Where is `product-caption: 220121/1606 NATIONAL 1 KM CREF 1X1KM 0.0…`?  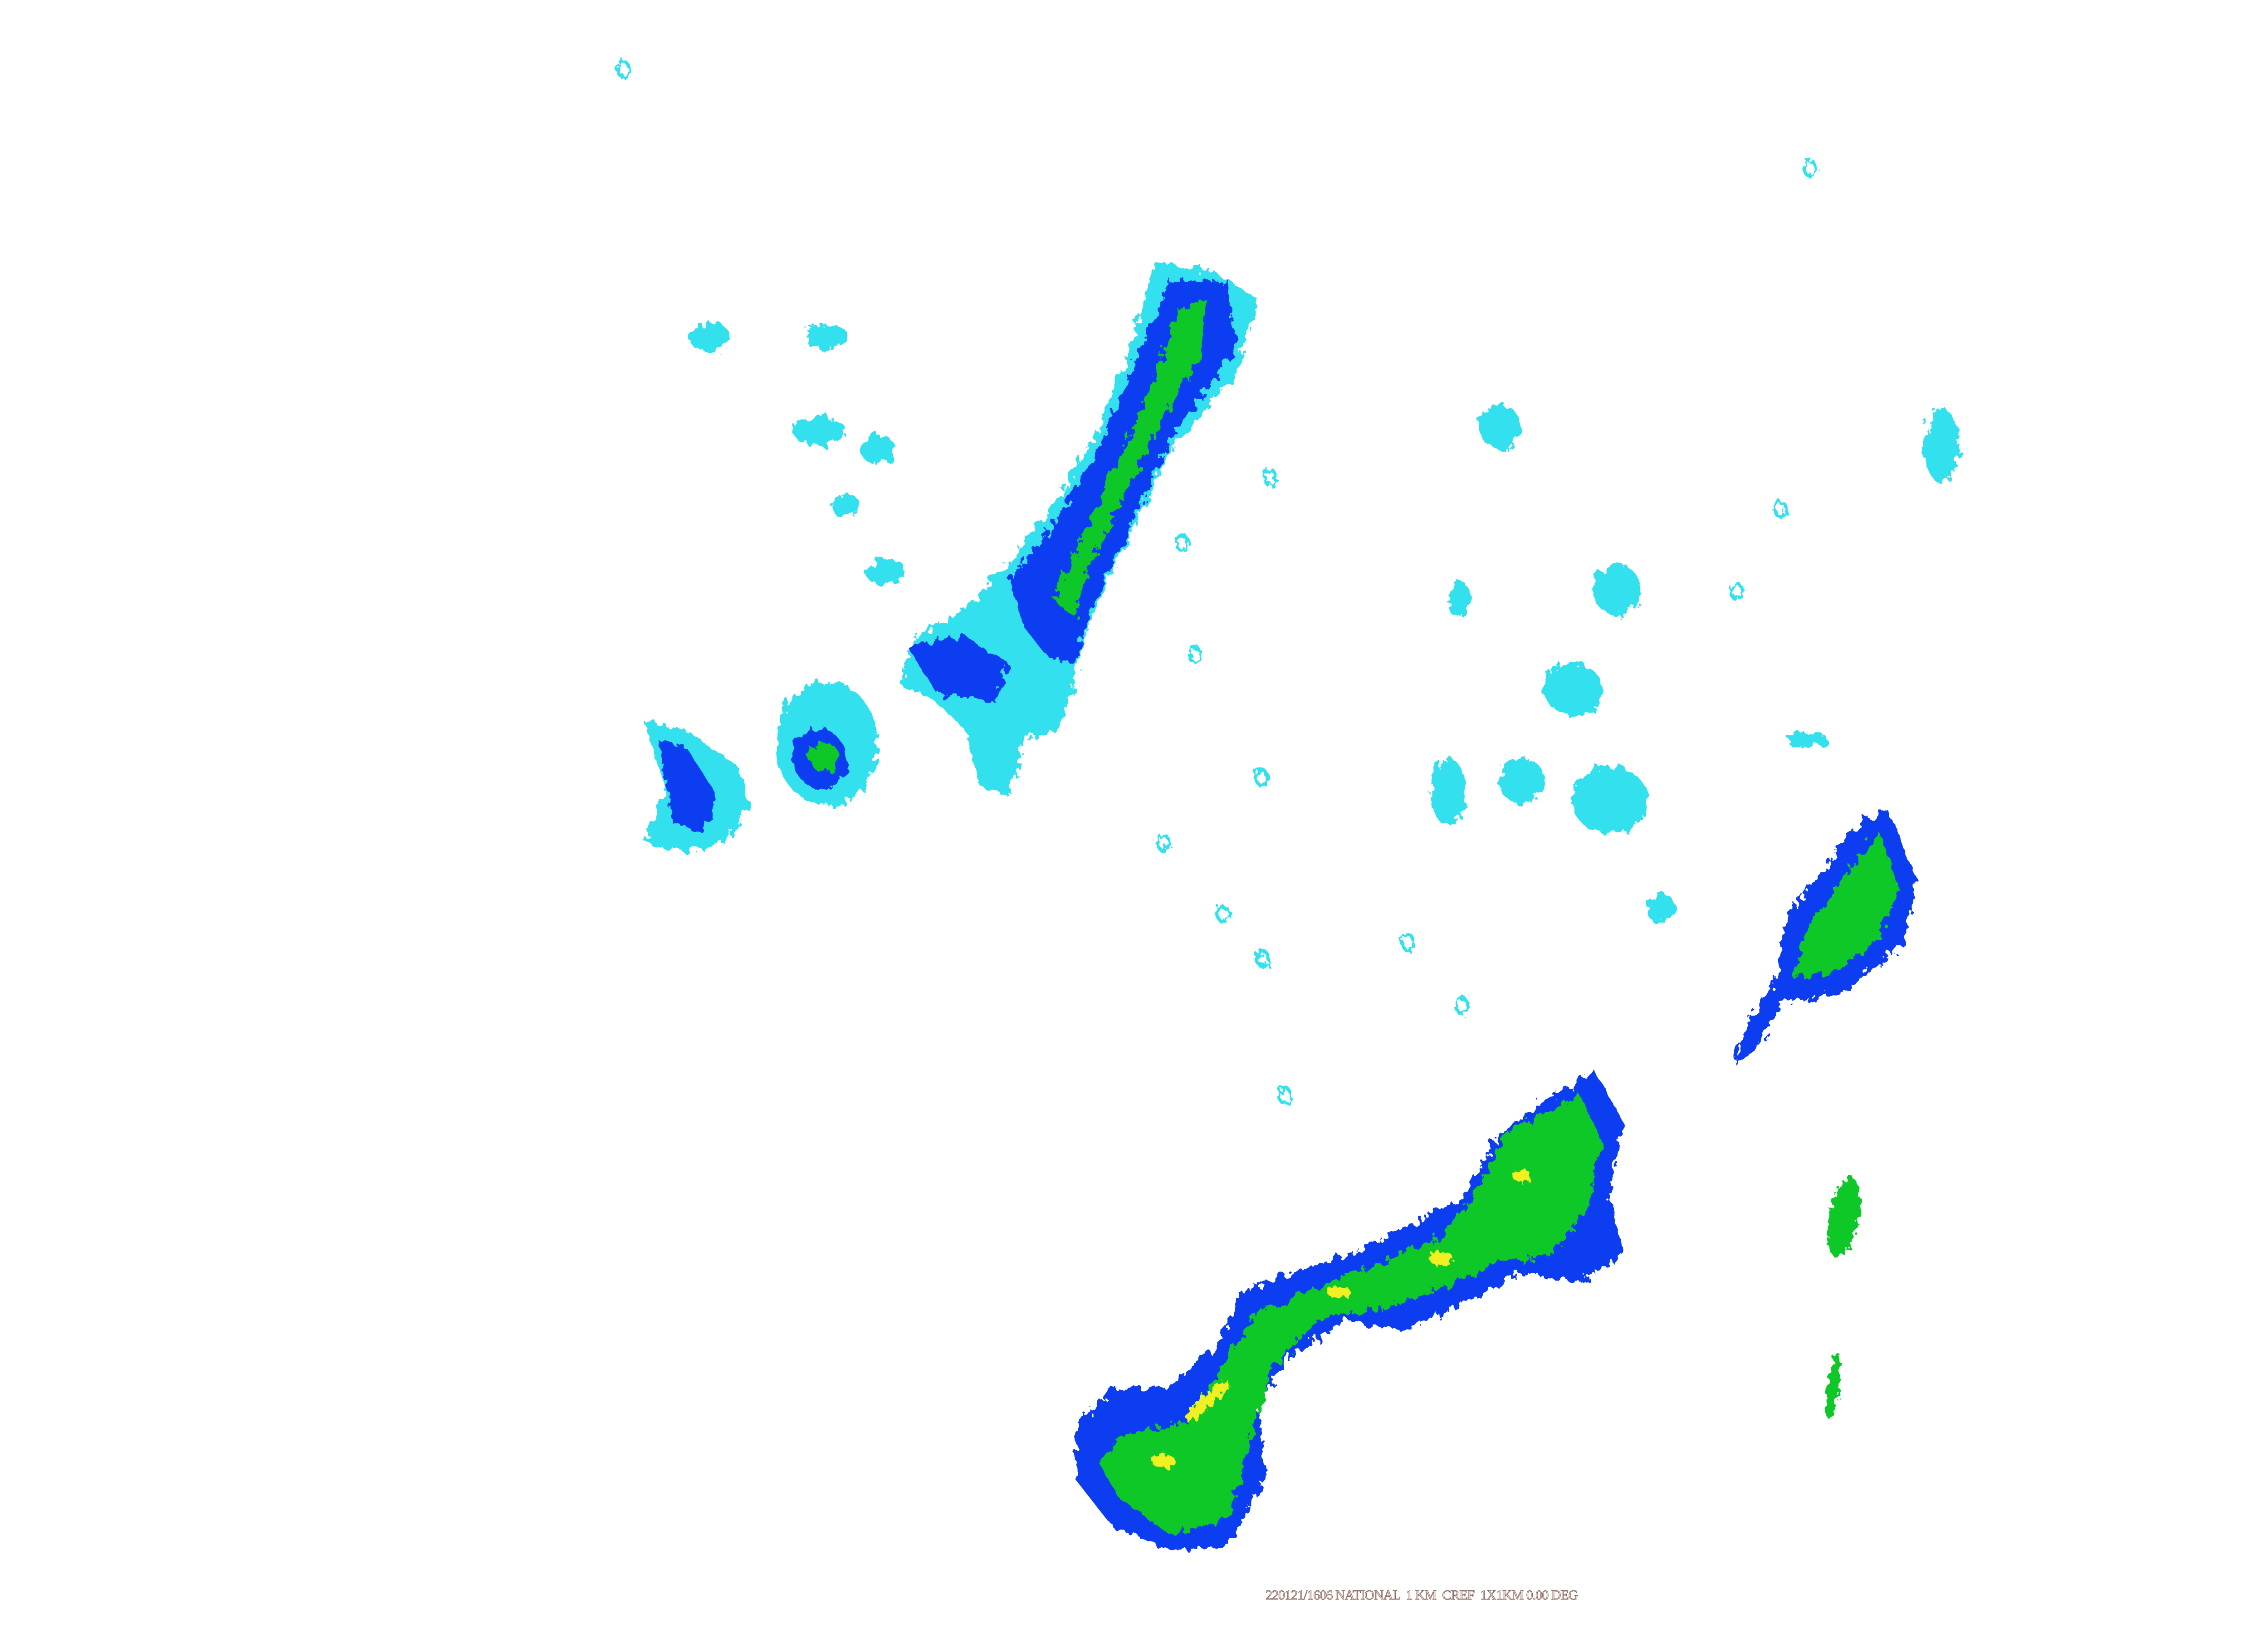
product-caption: 220121/1606 NATIONAL 1 KM CREF 1X1KM 0.0… is located at coordinates (1422, 1595).